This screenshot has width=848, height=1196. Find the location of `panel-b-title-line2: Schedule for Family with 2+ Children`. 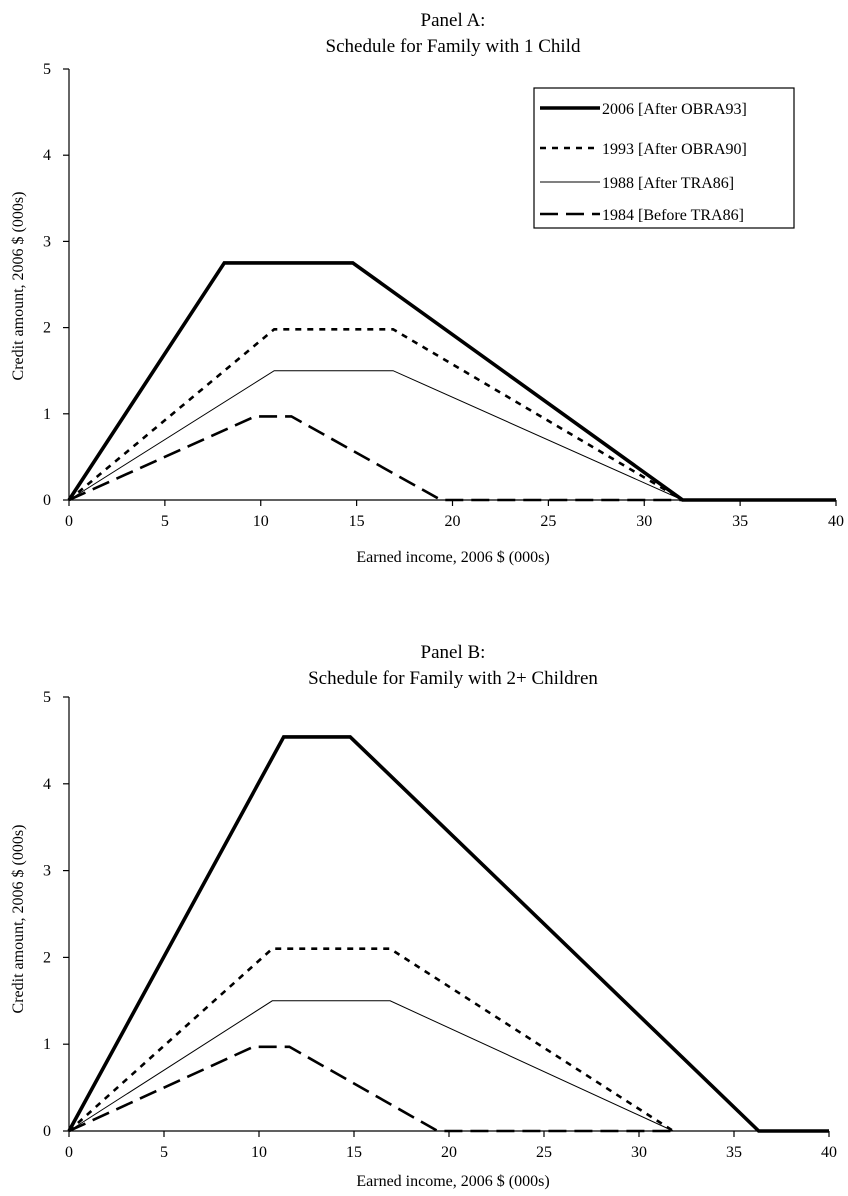

panel-b-title-line2: Schedule for Family with 2+ Children is located at coordinates (453, 678).